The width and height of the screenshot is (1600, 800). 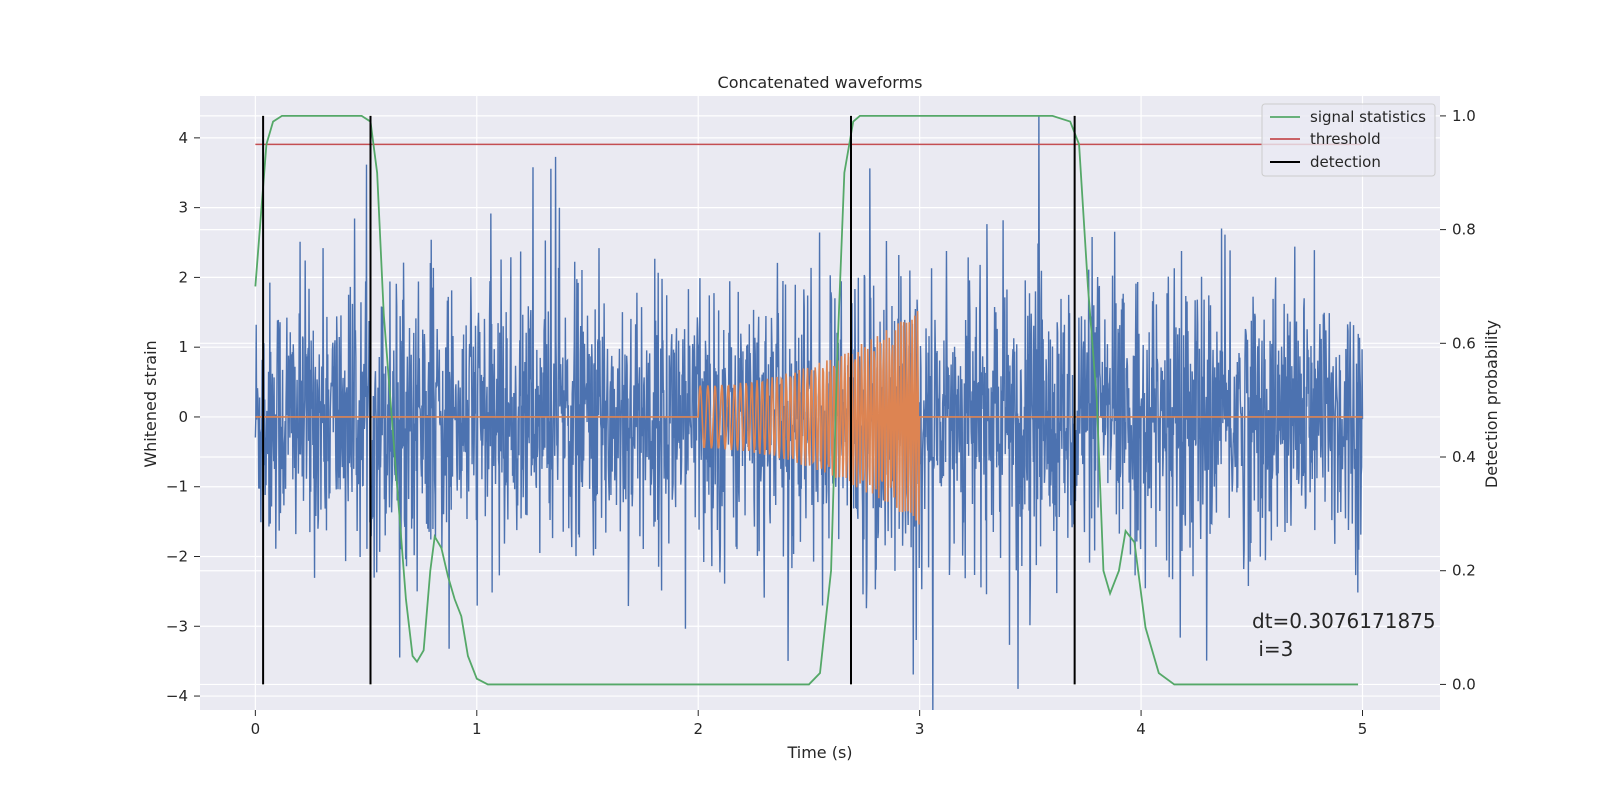 What do you see at coordinates (1464, 343) in the screenshot?
I see `y2-tick-label: 0.6` at bounding box center [1464, 343].